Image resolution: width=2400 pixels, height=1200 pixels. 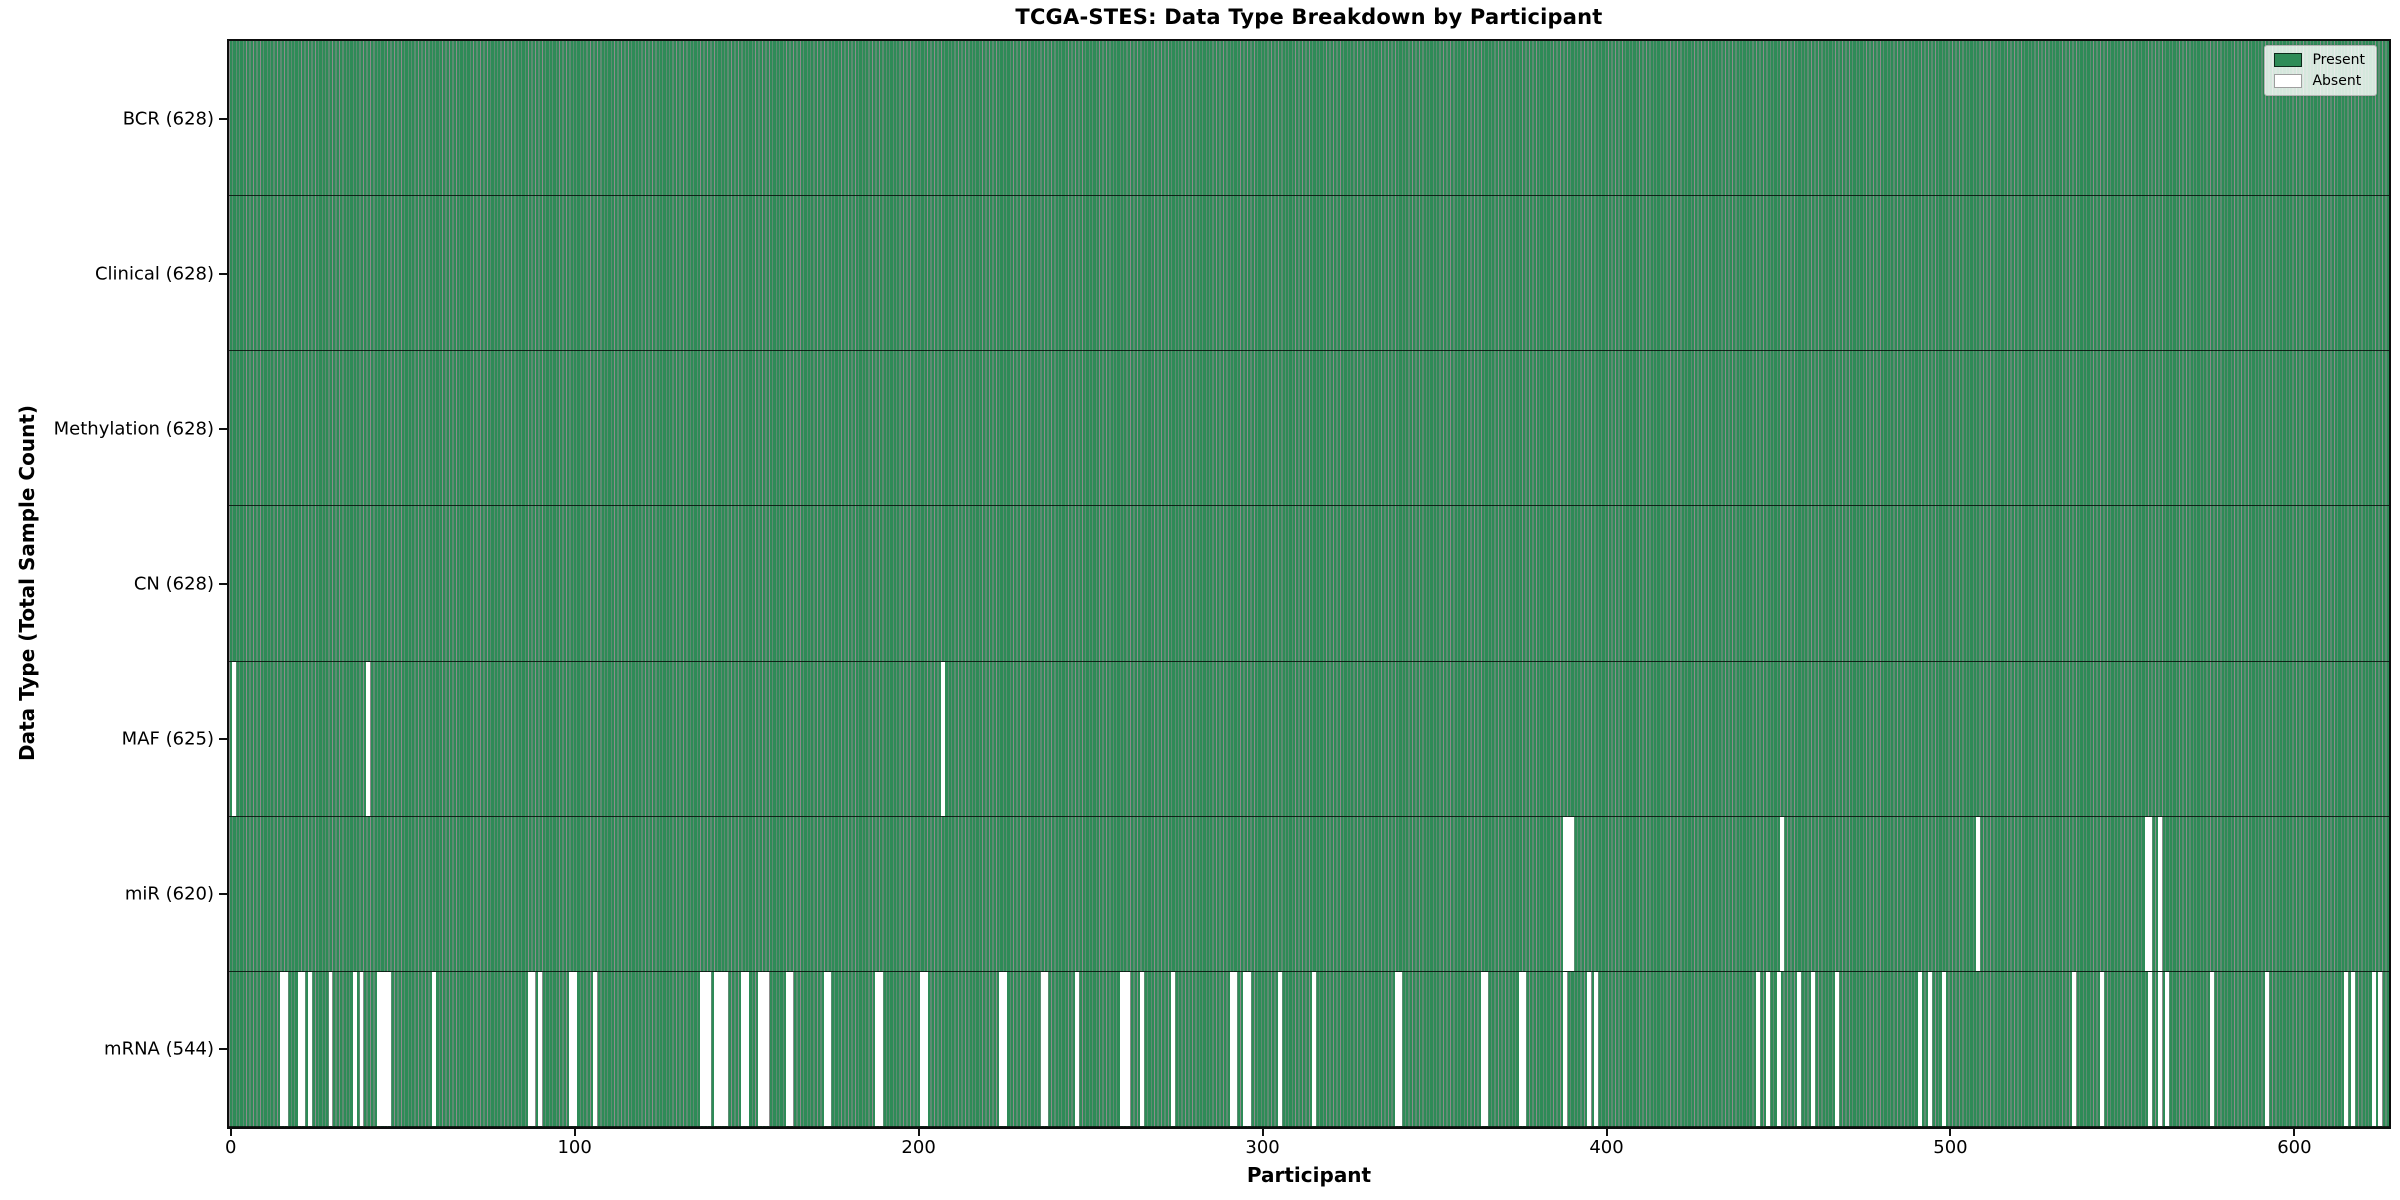 I want to click on y-tick-label: BCR (628), so click(x=168, y=119).